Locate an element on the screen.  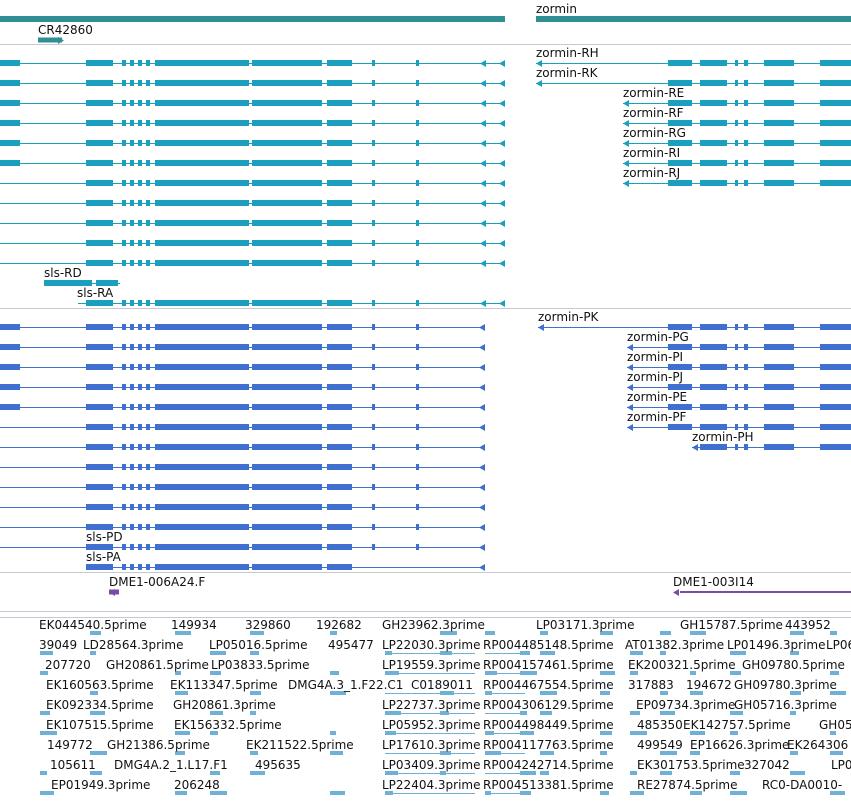
est-label: EK113347.5prime is located at coordinates (224, 685).